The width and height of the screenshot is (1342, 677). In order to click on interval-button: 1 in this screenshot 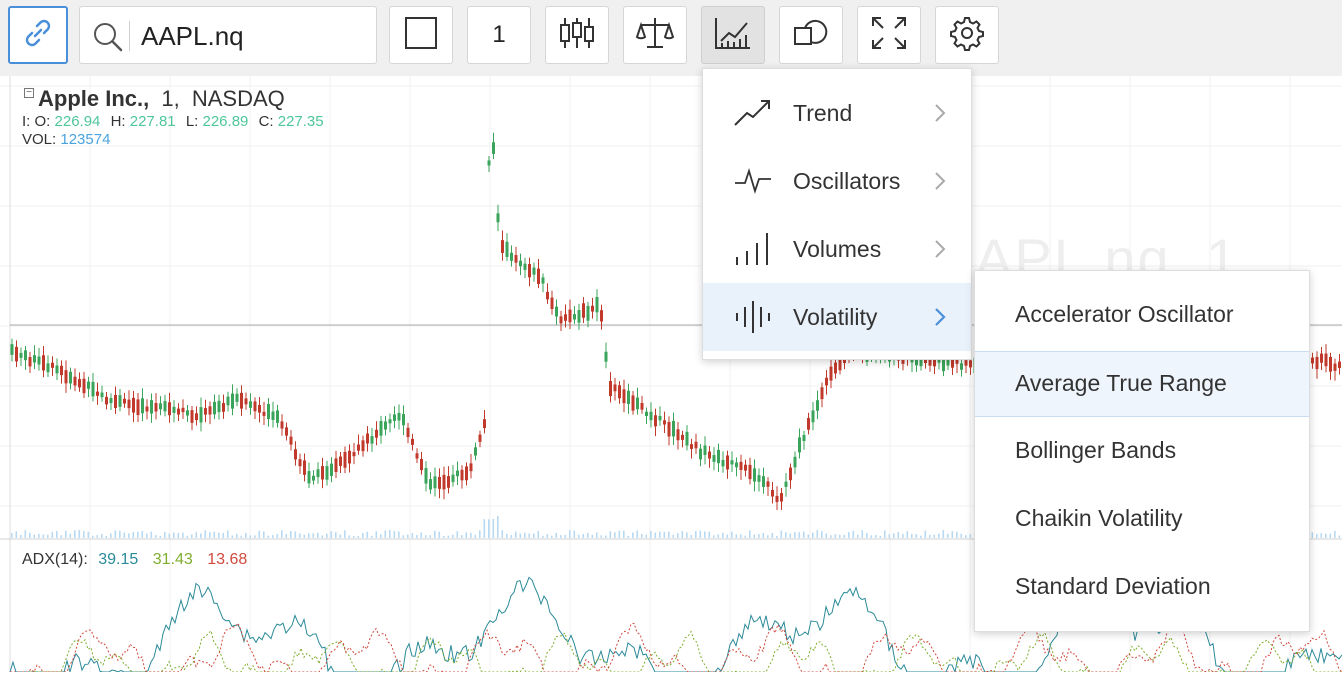, I will do `click(499, 35)`.